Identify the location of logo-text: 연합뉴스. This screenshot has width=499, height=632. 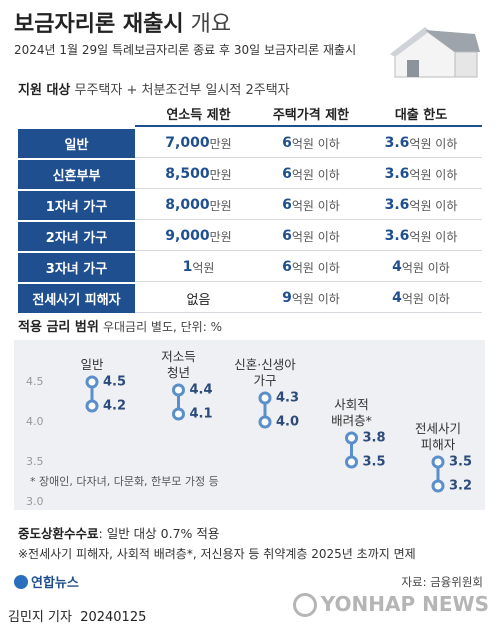
(55, 583).